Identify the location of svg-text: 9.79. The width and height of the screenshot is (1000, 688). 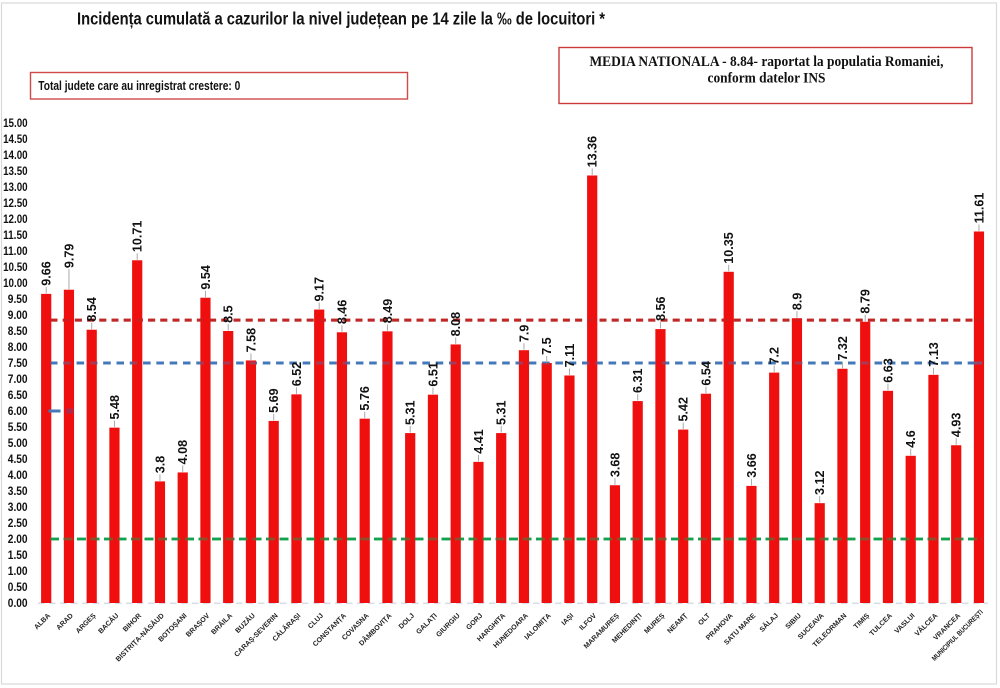
(69, 256).